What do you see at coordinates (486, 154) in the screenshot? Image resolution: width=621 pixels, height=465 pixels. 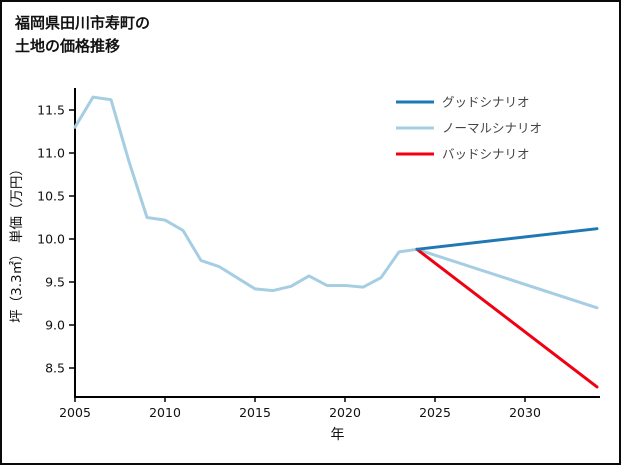 I see `legend-label-バッドシナリオ: バッドシナリオ` at bounding box center [486, 154].